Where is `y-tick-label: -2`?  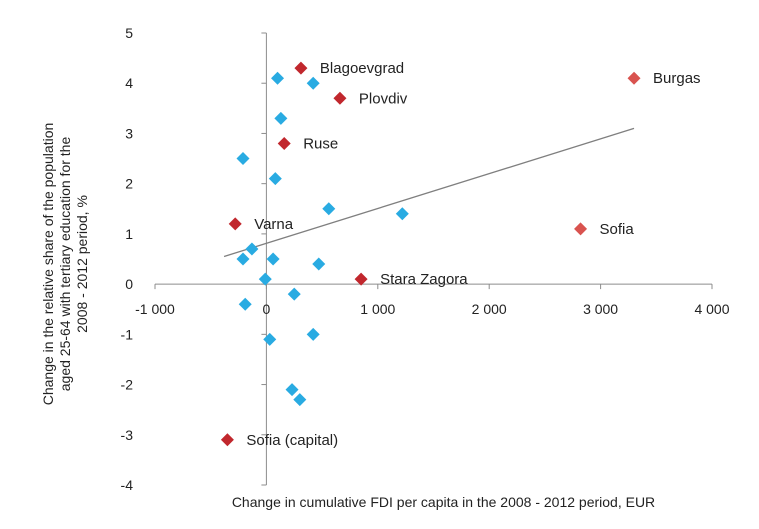 y-tick-label: -2 is located at coordinates (127, 385).